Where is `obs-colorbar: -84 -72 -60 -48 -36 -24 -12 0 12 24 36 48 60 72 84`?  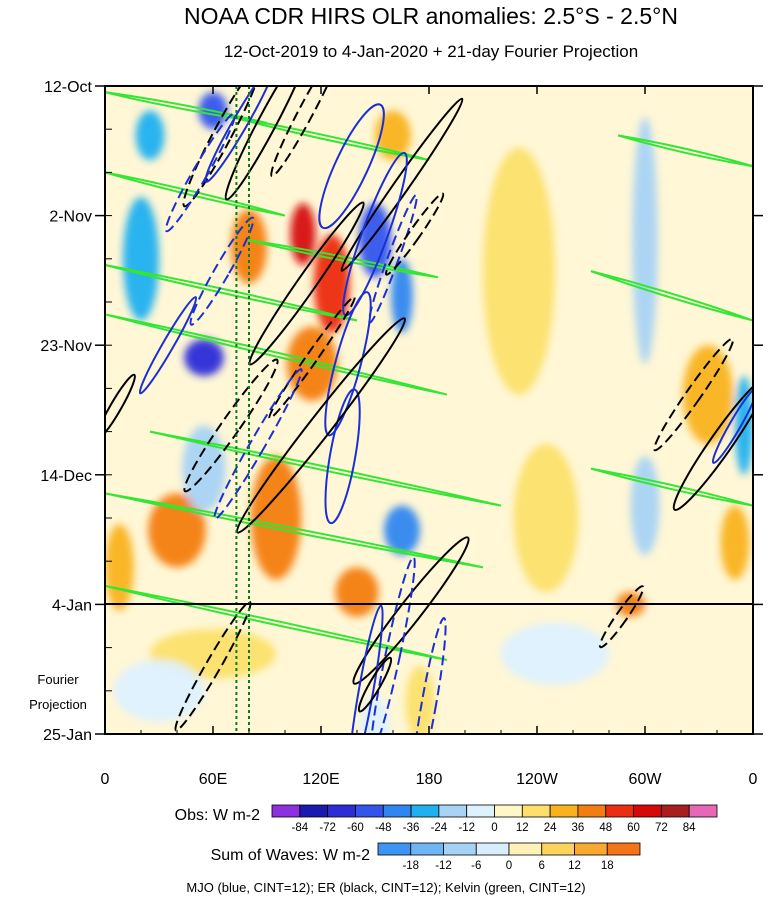
obs-colorbar: -84 -72 -60 -48 -36 -24 -12 0 12 24 36 48 60 72 84 is located at coordinates (494, 819).